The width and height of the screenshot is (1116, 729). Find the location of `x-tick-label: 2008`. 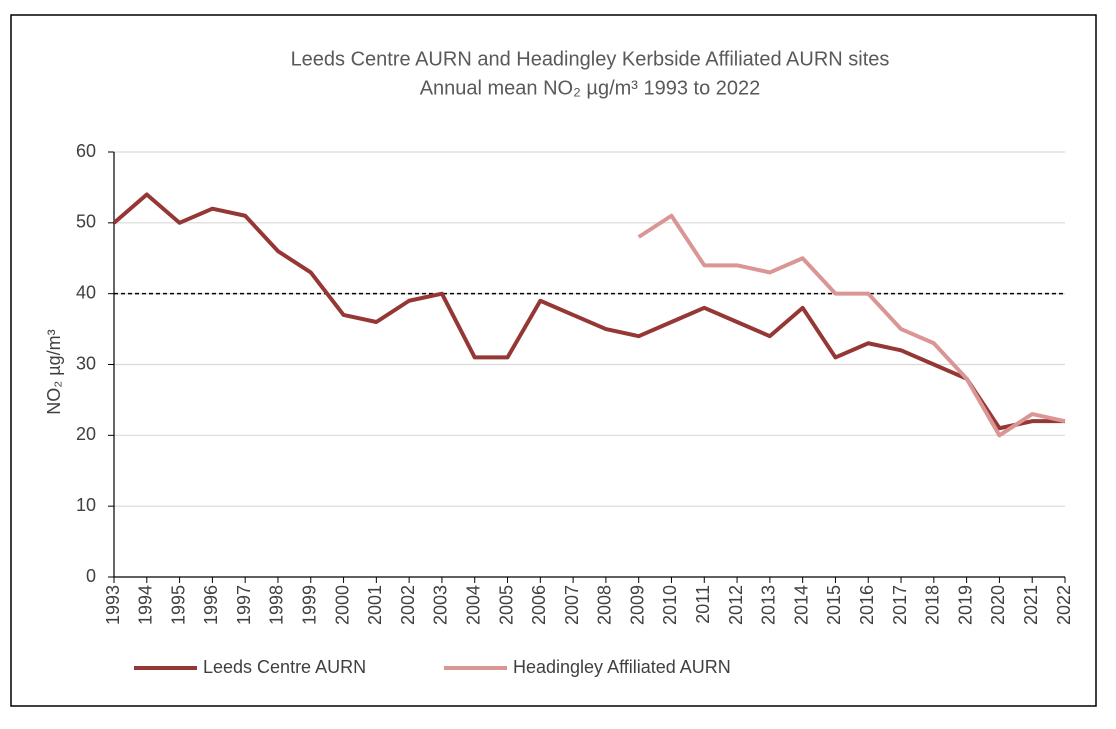

x-tick-label: 2008 is located at coordinates (605, 605).